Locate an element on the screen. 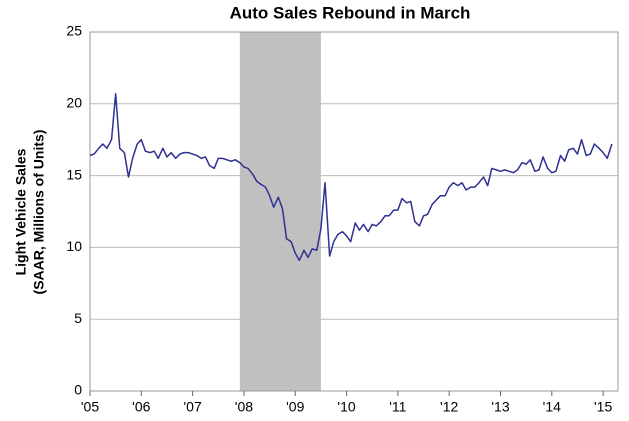 This screenshot has width=629, height=421. x-tick-label: '15 is located at coordinates (603, 407).